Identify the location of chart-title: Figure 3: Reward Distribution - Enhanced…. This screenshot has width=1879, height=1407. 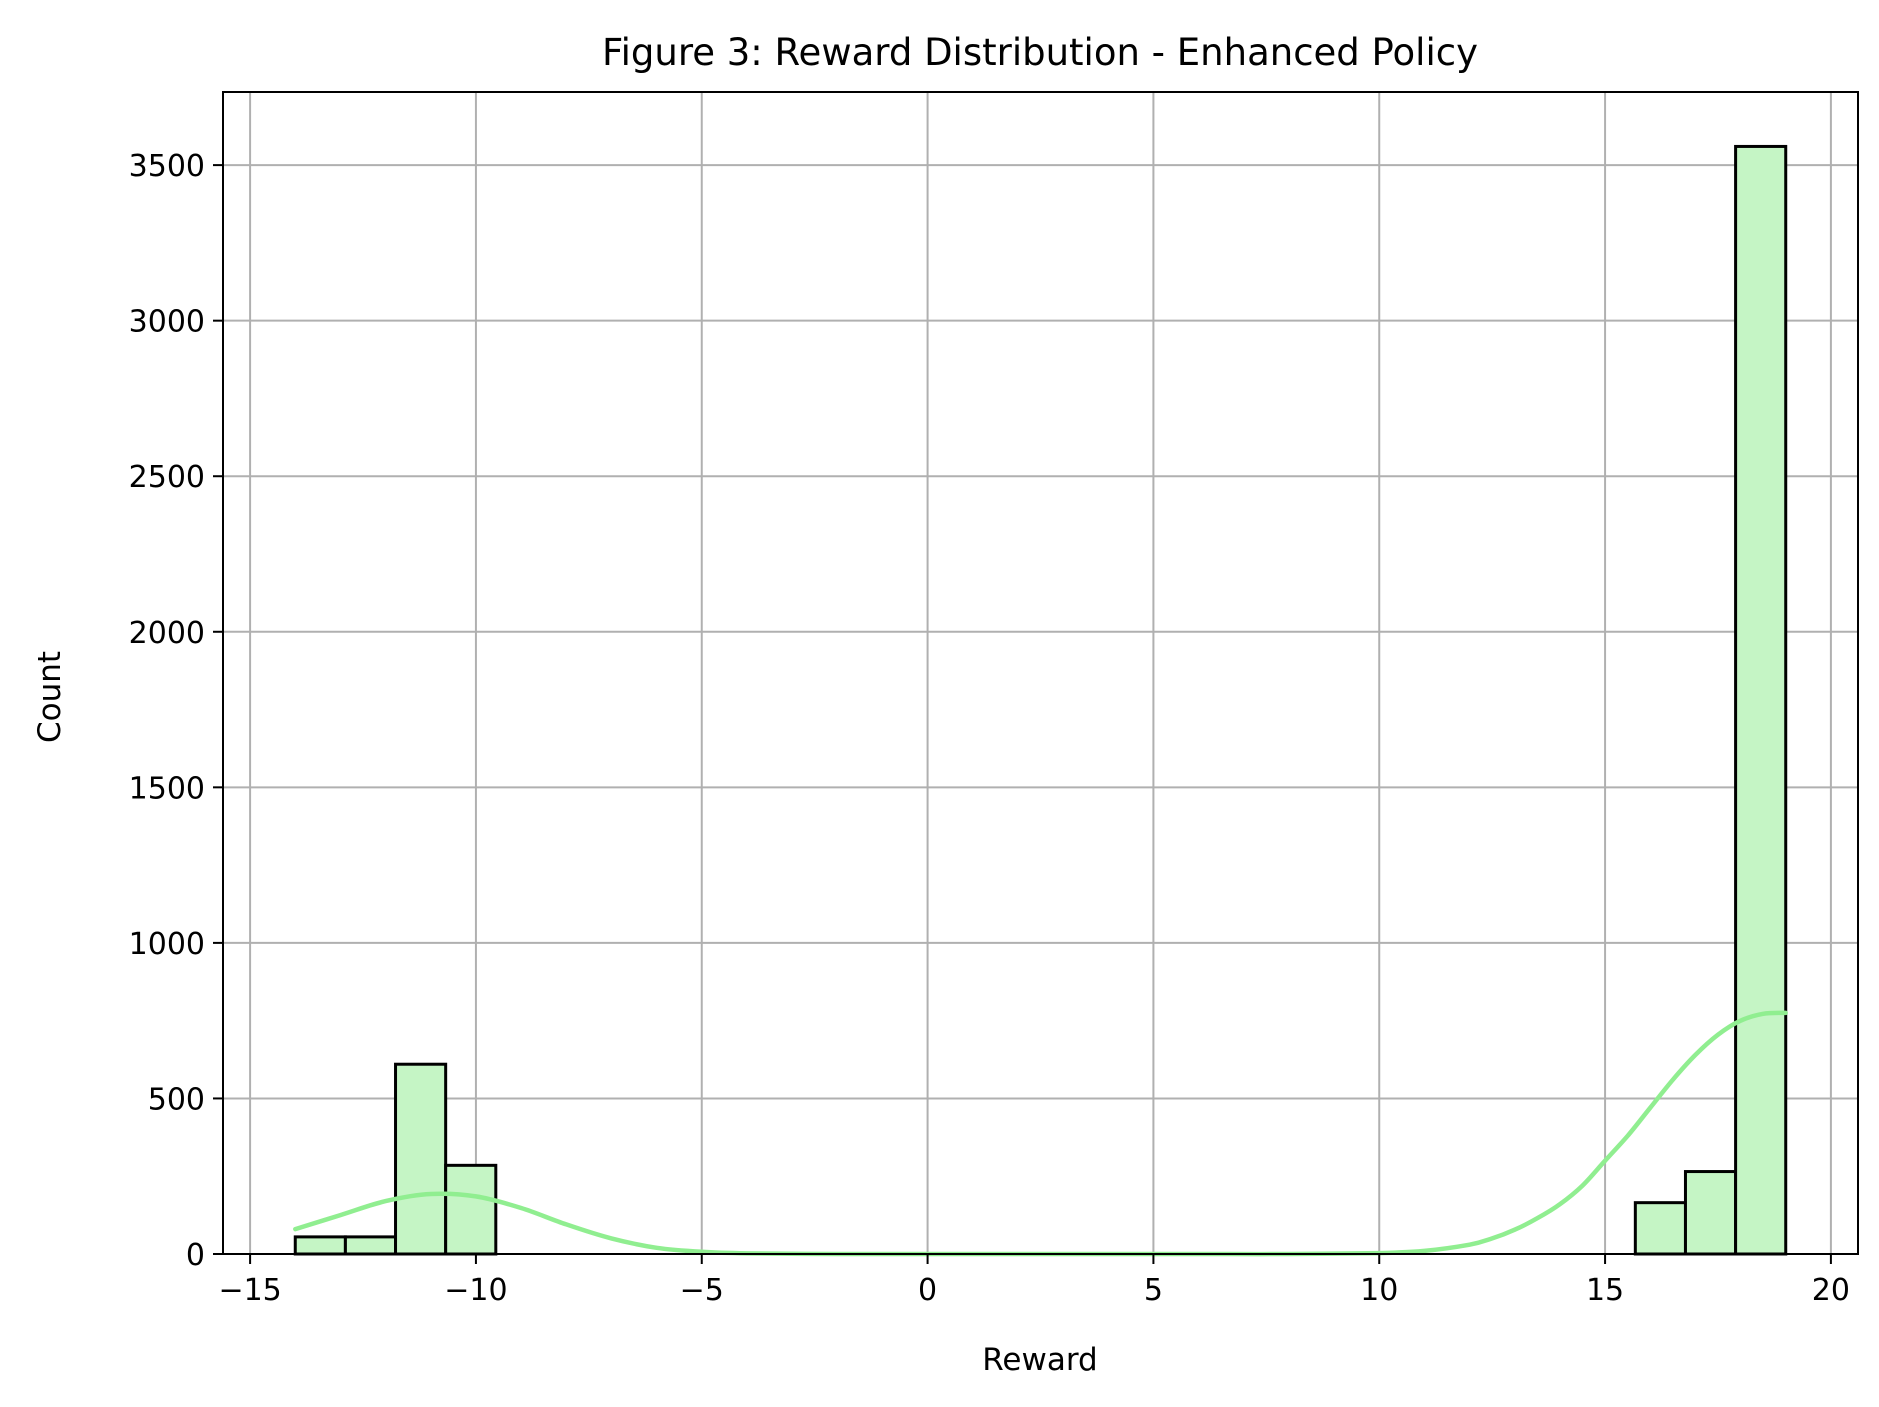
(1040, 52).